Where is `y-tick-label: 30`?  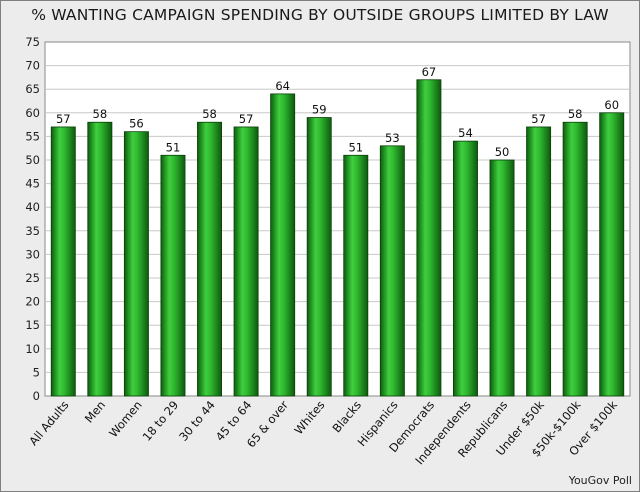
y-tick-label: 30 is located at coordinates (32, 254).